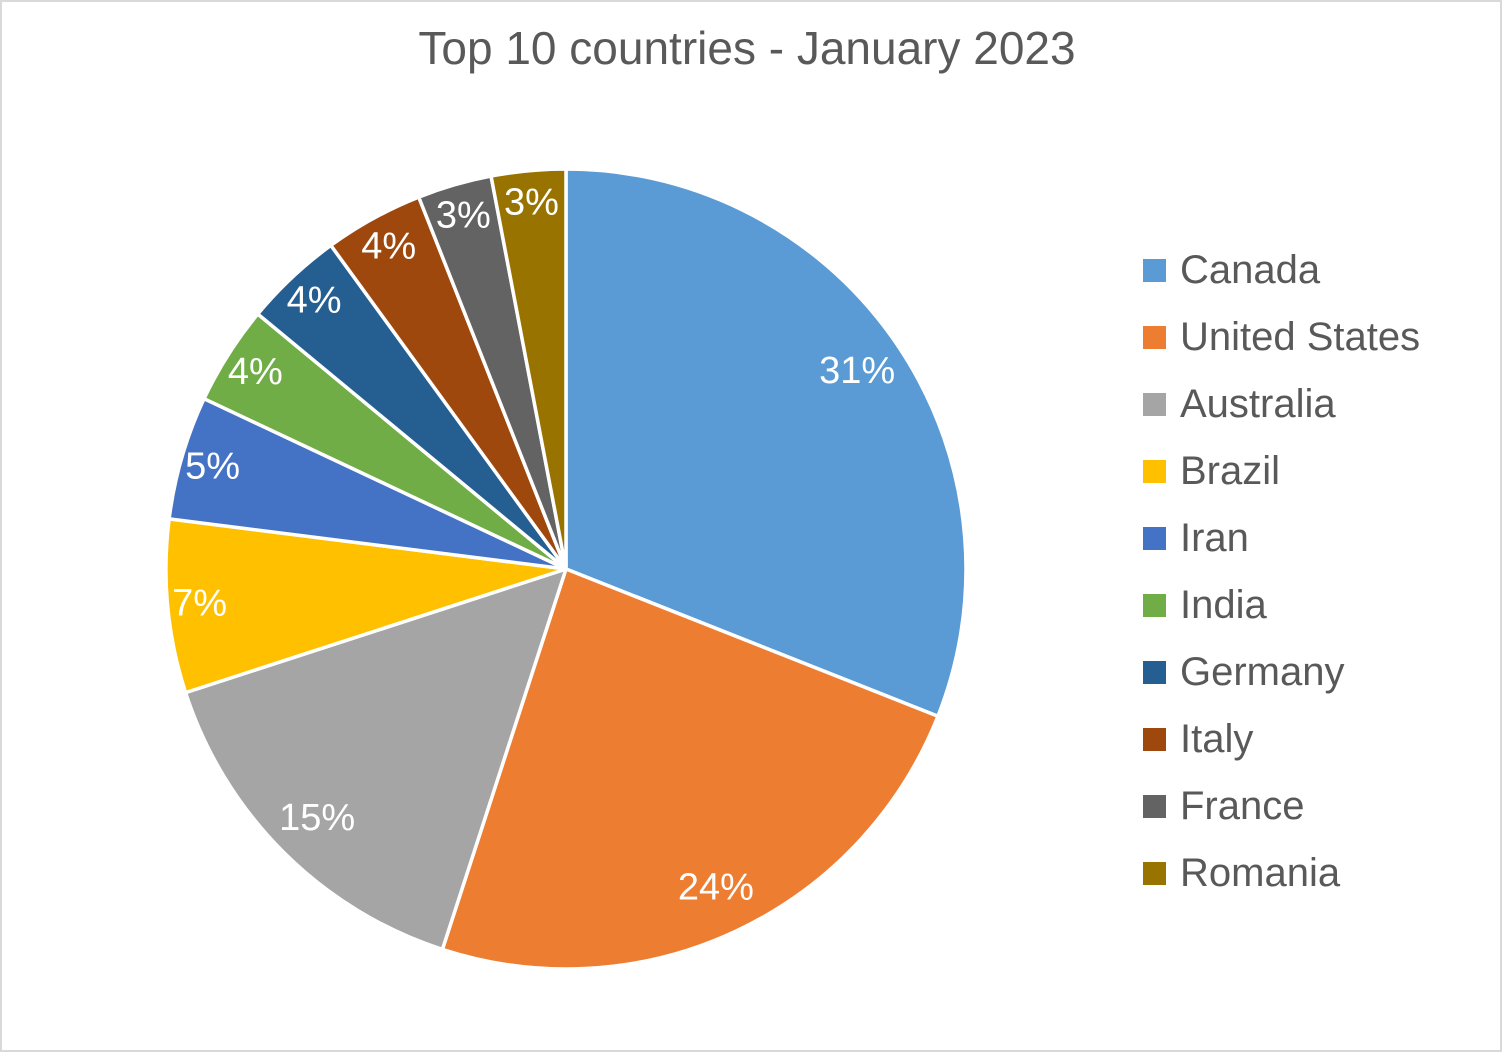 Image resolution: width=1502 pixels, height=1052 pixels. Describe the element at coordinates (375, 759) in the screenshot. I see `pie-slice-australia` at that location.